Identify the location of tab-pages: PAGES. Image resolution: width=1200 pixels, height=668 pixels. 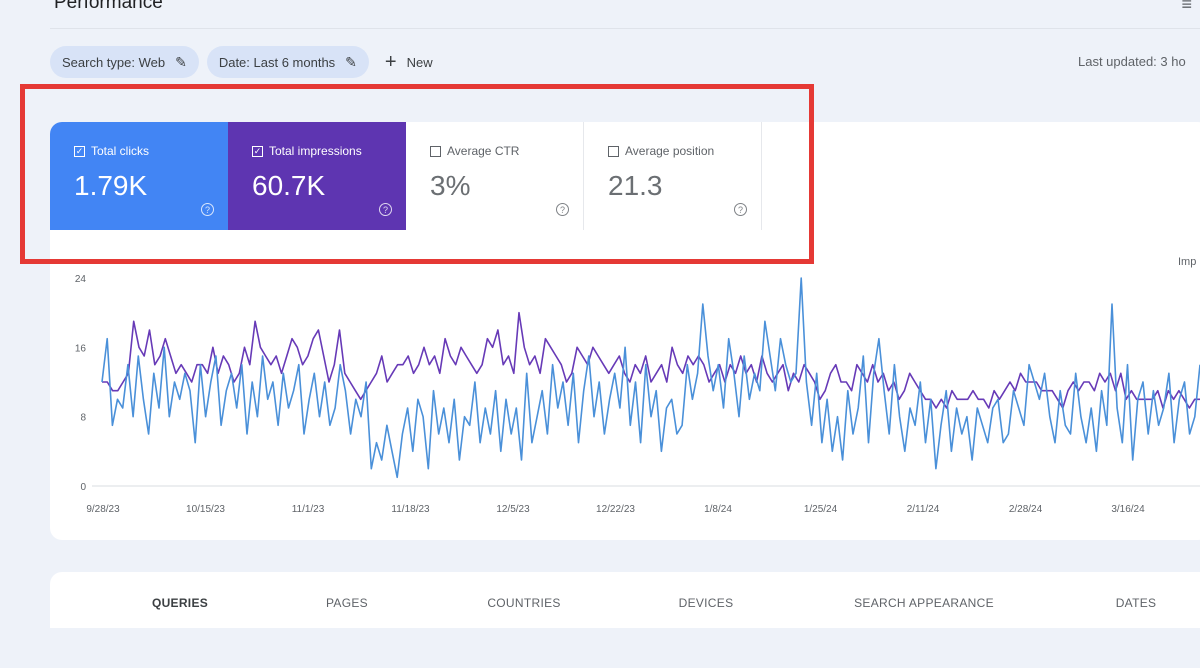
(347, 603).